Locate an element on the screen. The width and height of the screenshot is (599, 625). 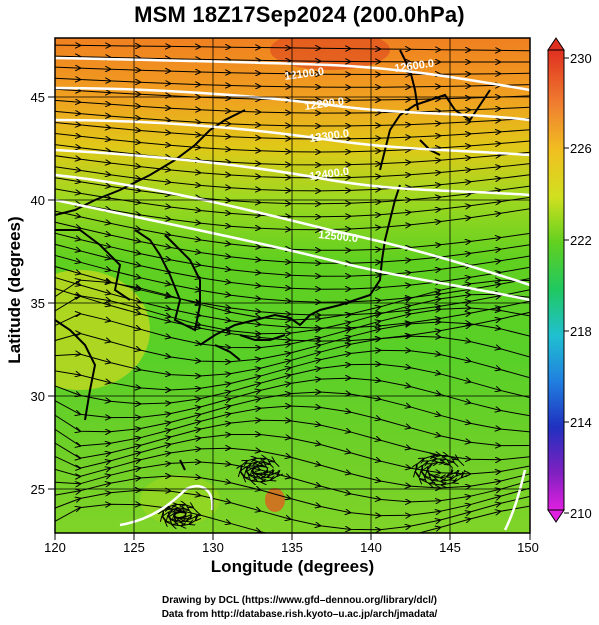
colorbar-label: 226 is located at coordinates (581, 148).